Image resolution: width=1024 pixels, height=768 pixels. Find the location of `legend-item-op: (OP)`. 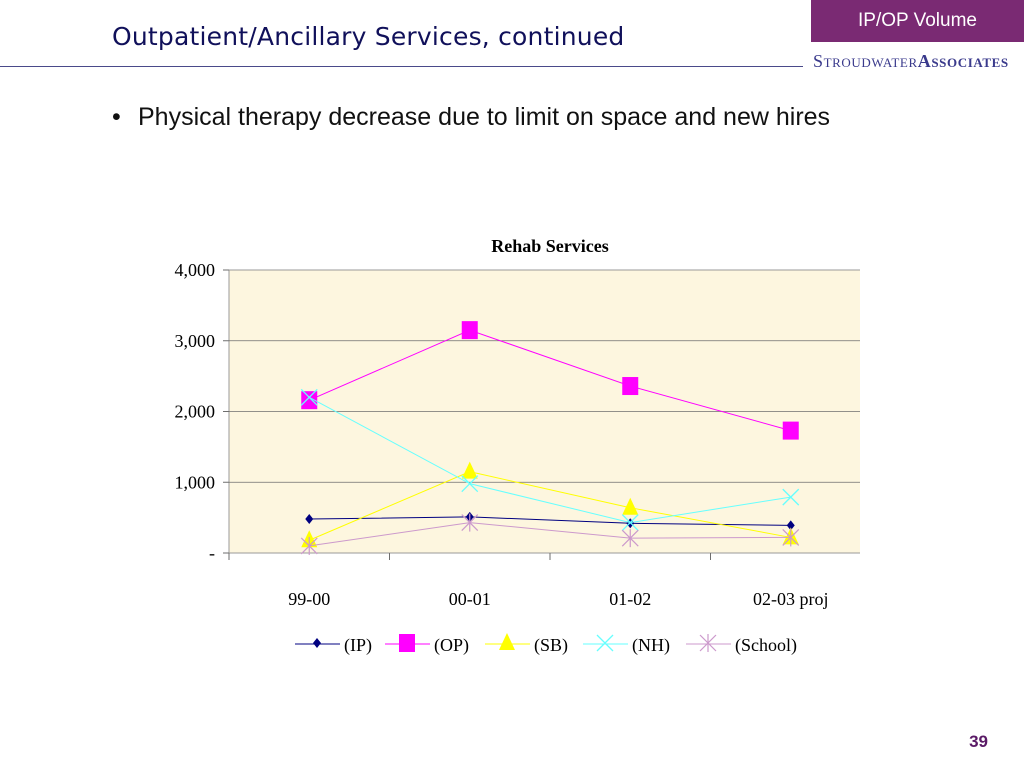

legend-item-op: (OP) is located at coordinates (427, 645).